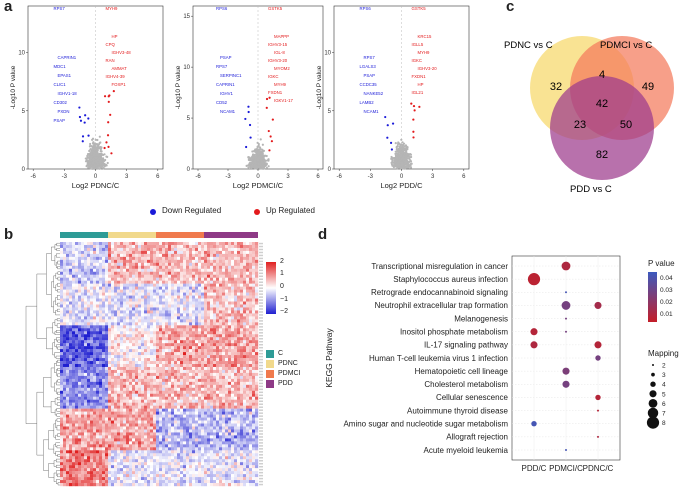 This screenshot has height=492, width=685. Describe the element at coordinates (189, 119) in the screenshot. I see `y-tick-label: 5` at that location.